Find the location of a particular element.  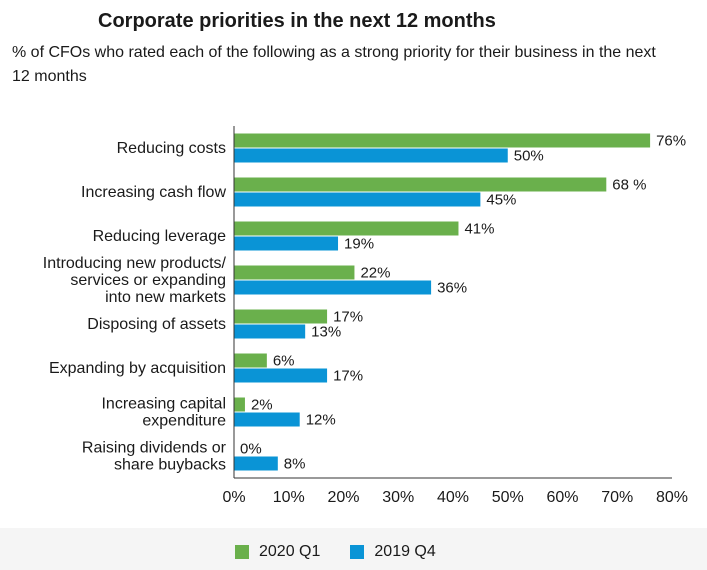

x-tick-label: 60% is located at coordinates (562, 497).